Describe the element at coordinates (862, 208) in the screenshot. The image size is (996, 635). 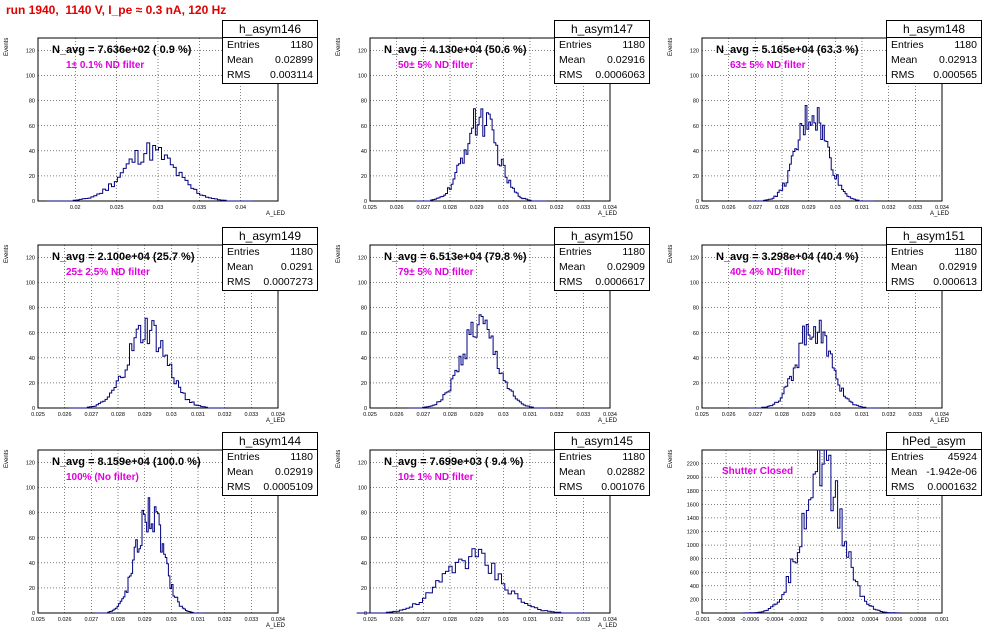
I see `x-tick-label: 0.031` at that location.